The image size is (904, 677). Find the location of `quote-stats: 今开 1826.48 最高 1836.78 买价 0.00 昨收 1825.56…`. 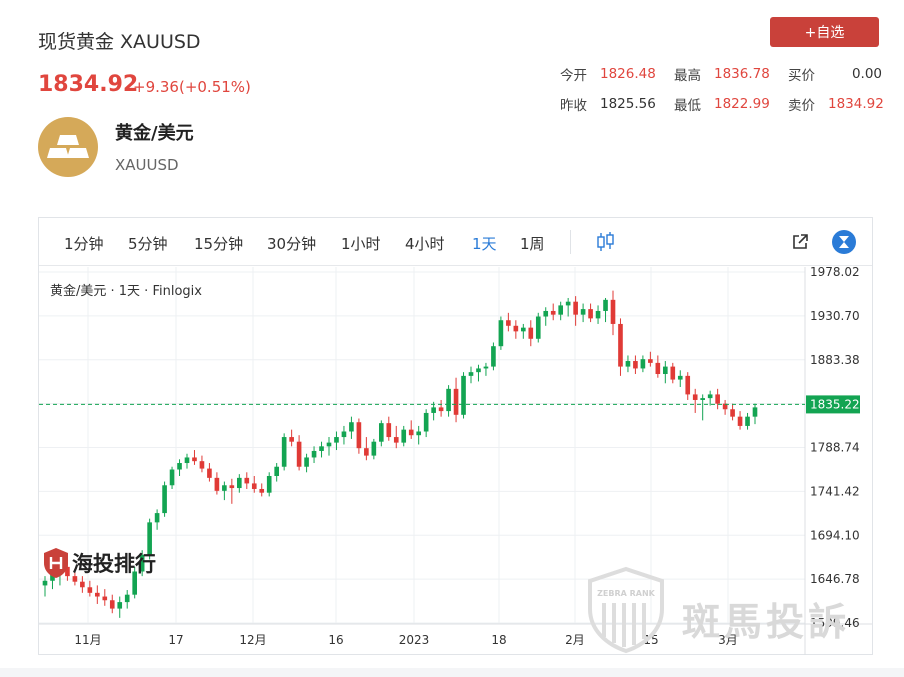

quote-stats: 今开 1826.48 最高 1836.78 买价 0.00 昨收 1825.56… is located at coordinates (722, 89).